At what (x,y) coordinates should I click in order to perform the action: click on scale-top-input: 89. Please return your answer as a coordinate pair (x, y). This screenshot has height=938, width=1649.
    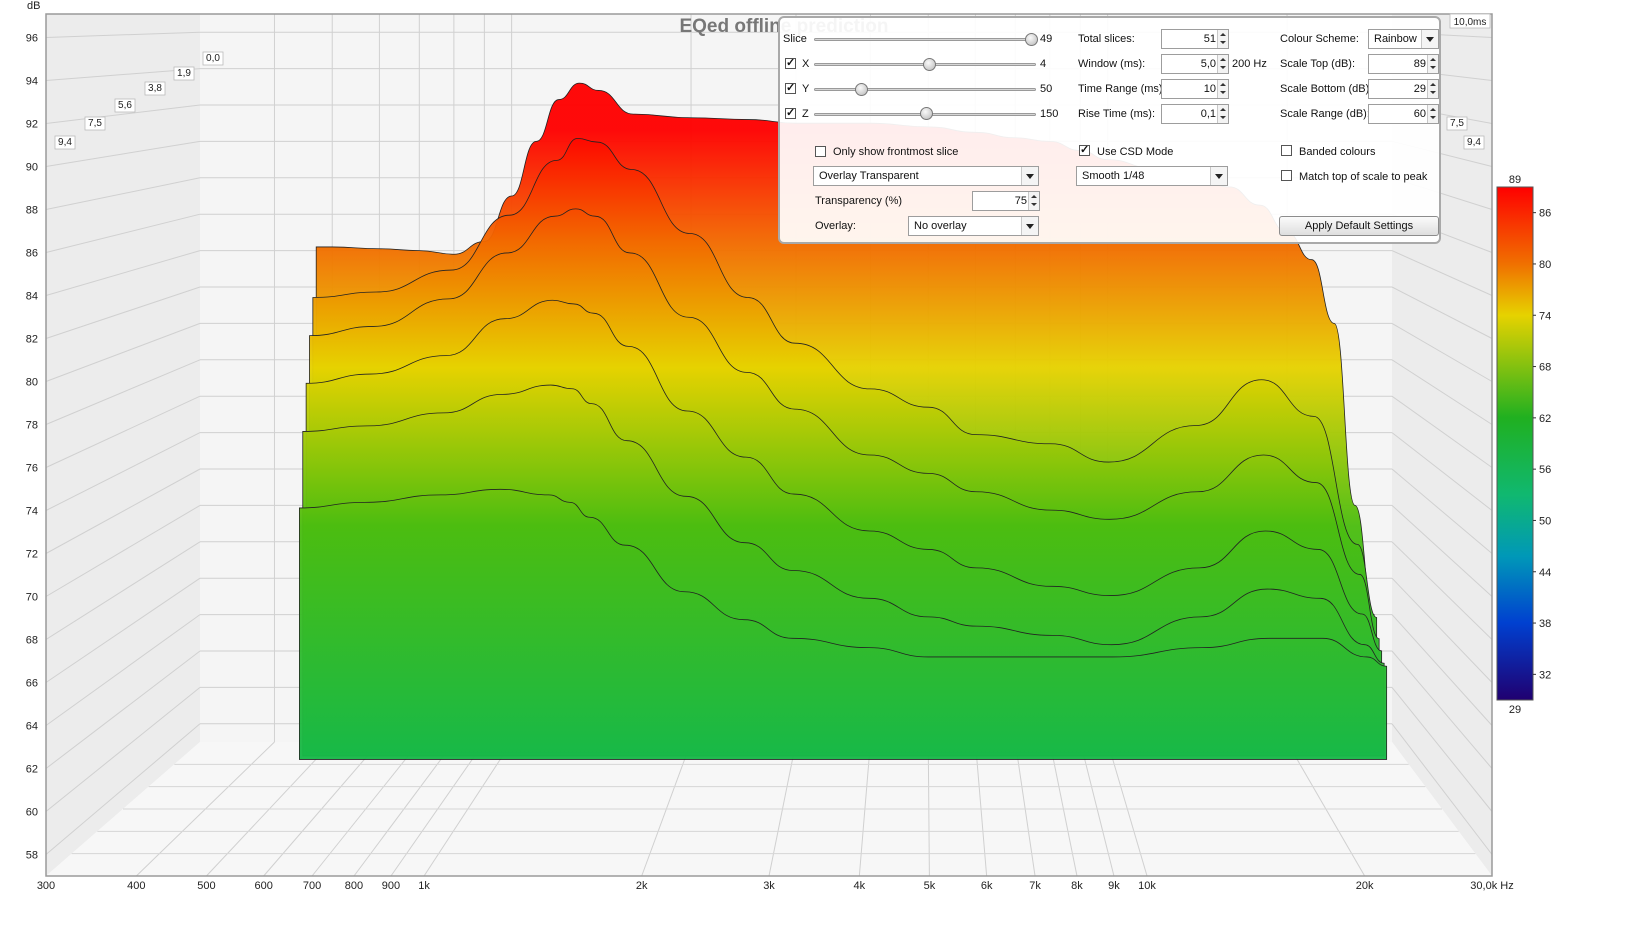
    Looking at the image, I should click on (1403, 64).